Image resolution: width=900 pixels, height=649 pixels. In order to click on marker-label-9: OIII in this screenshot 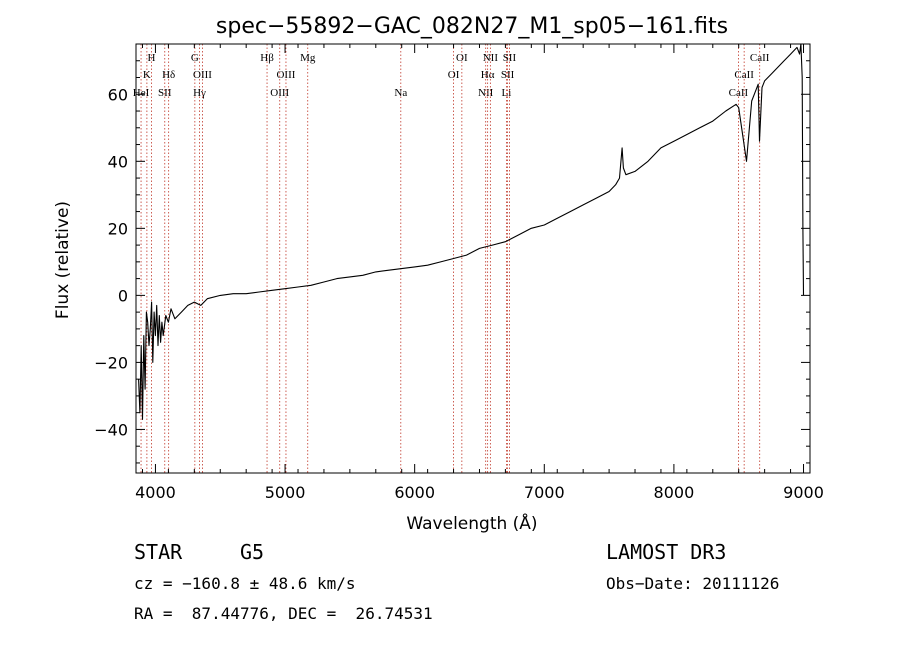, I will do `click(279, 93)`.